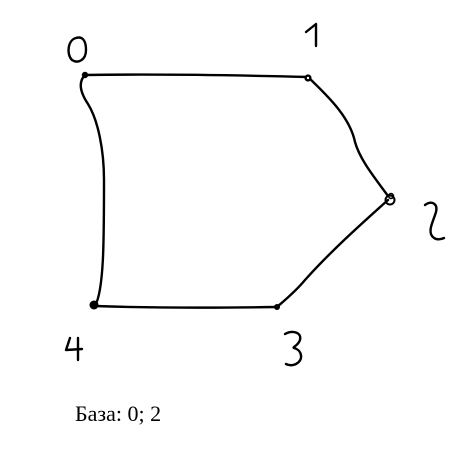  What do you see at coordinates (118, 414) in the screenshot?
I see `base-caption: База: 0; 2` at bounding box center [118, 414].